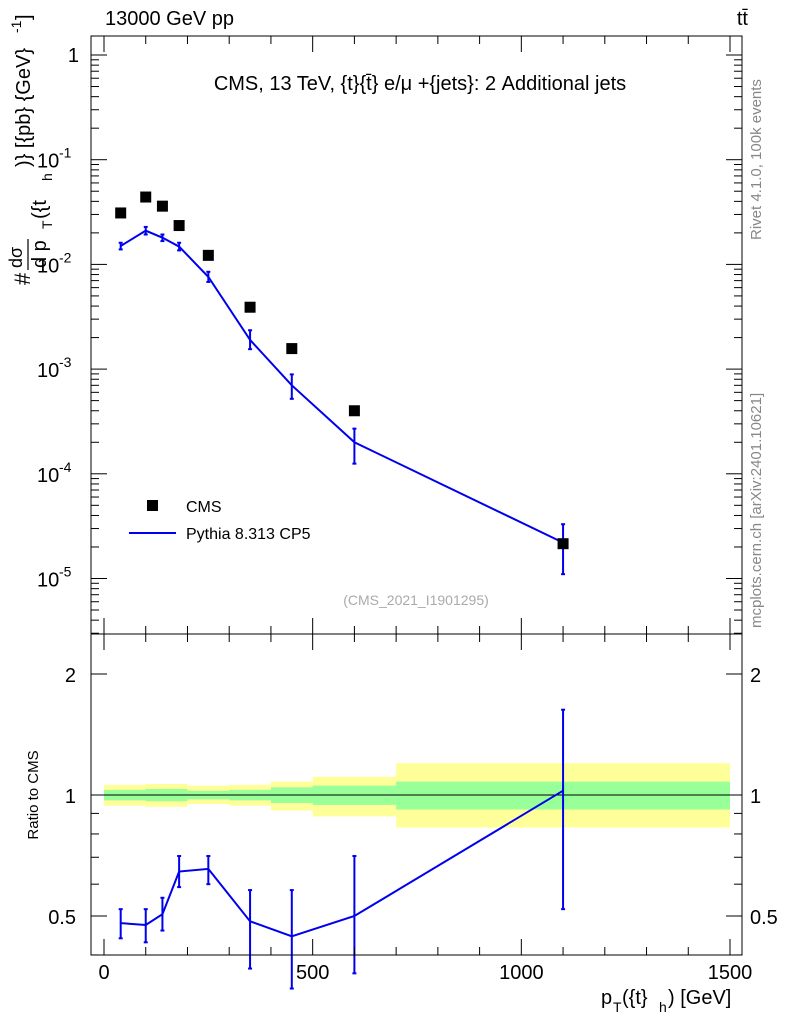 This screenshot has width=786, height=1024. Describe the element at coordinates (755, 797) in the screenshot. I see `ratio-ytick-1-right: 1` at that location.